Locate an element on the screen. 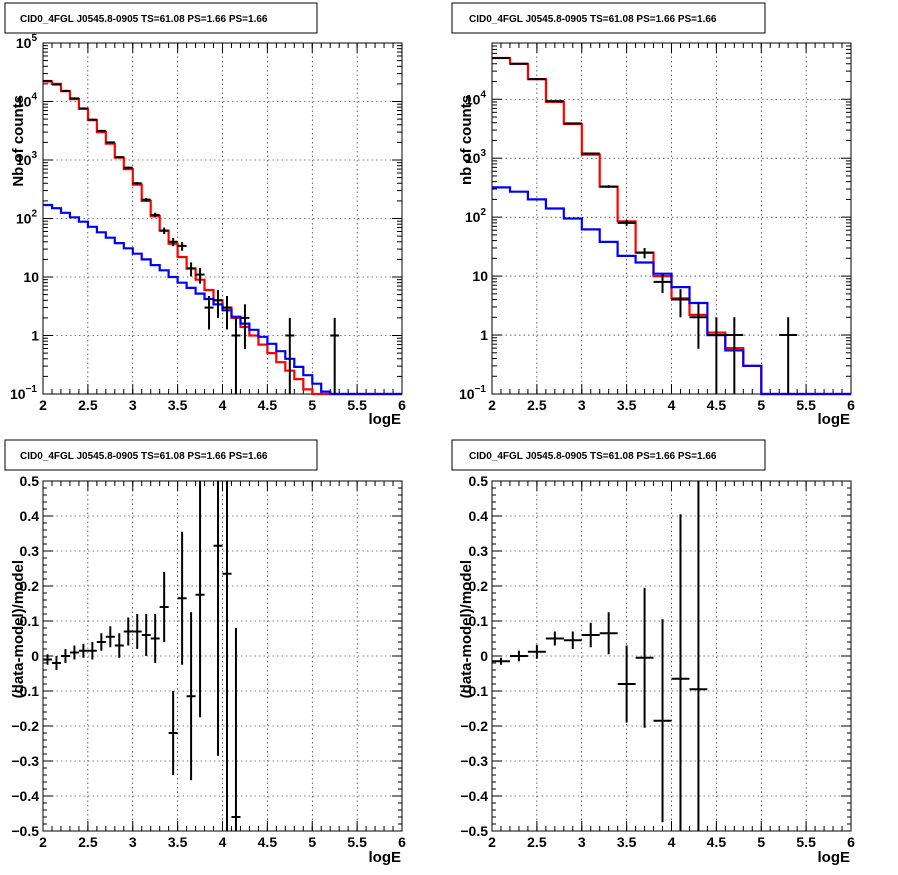  total_model-histogram is located at coordinates (222, 238).